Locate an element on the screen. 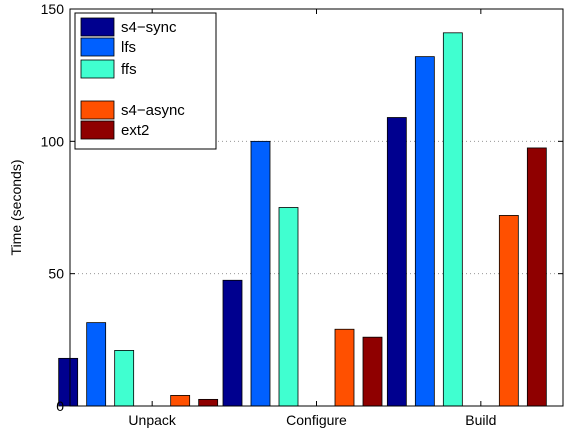  legend-swatch-ext2 is located at coordinates (97, 130).